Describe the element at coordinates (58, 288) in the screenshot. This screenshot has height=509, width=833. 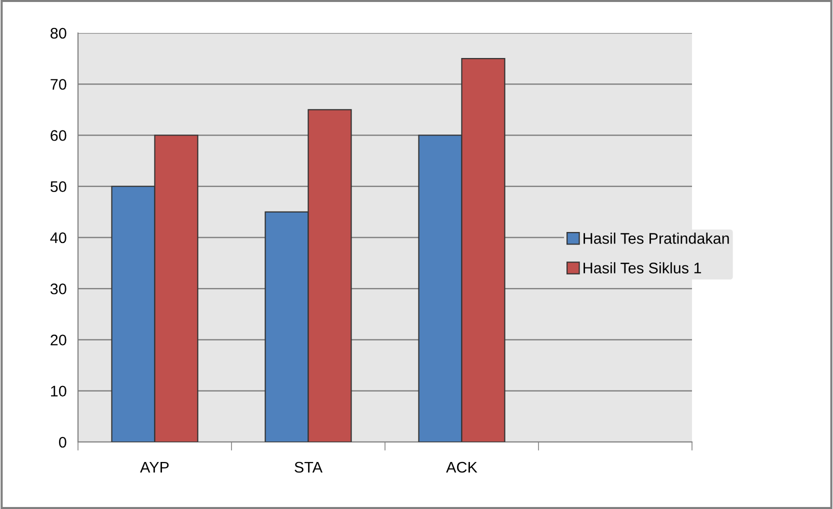
I see `y-tick-label: 30` at that location.